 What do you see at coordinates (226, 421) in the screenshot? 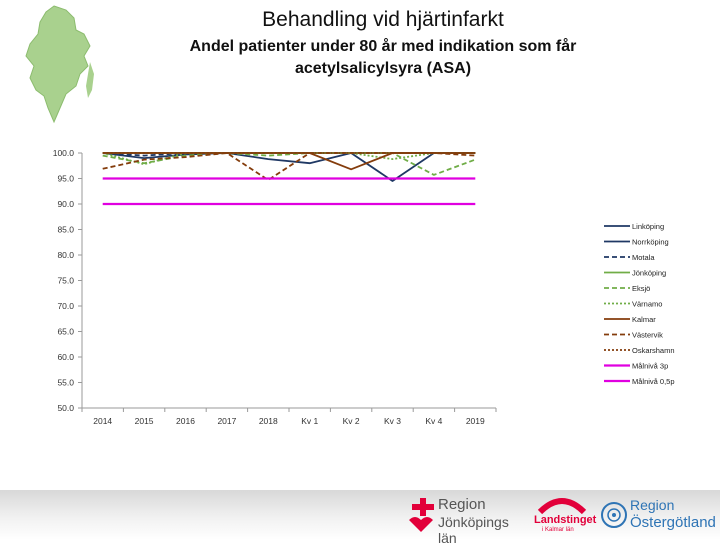
I see `x-tick-label: 2017` at bounding box center [226, 421].